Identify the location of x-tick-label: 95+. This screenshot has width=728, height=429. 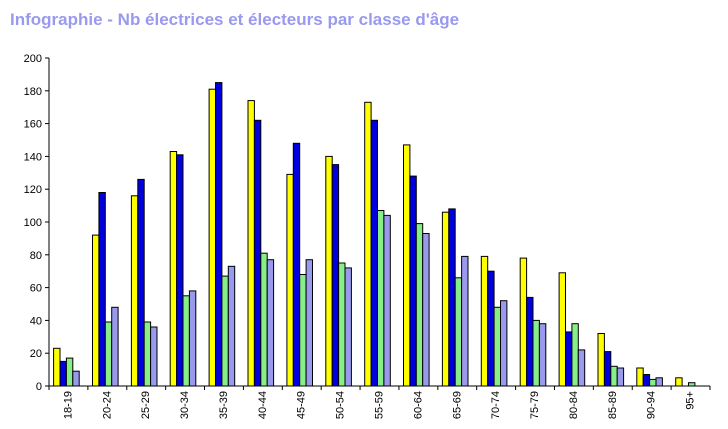
(691, 400).